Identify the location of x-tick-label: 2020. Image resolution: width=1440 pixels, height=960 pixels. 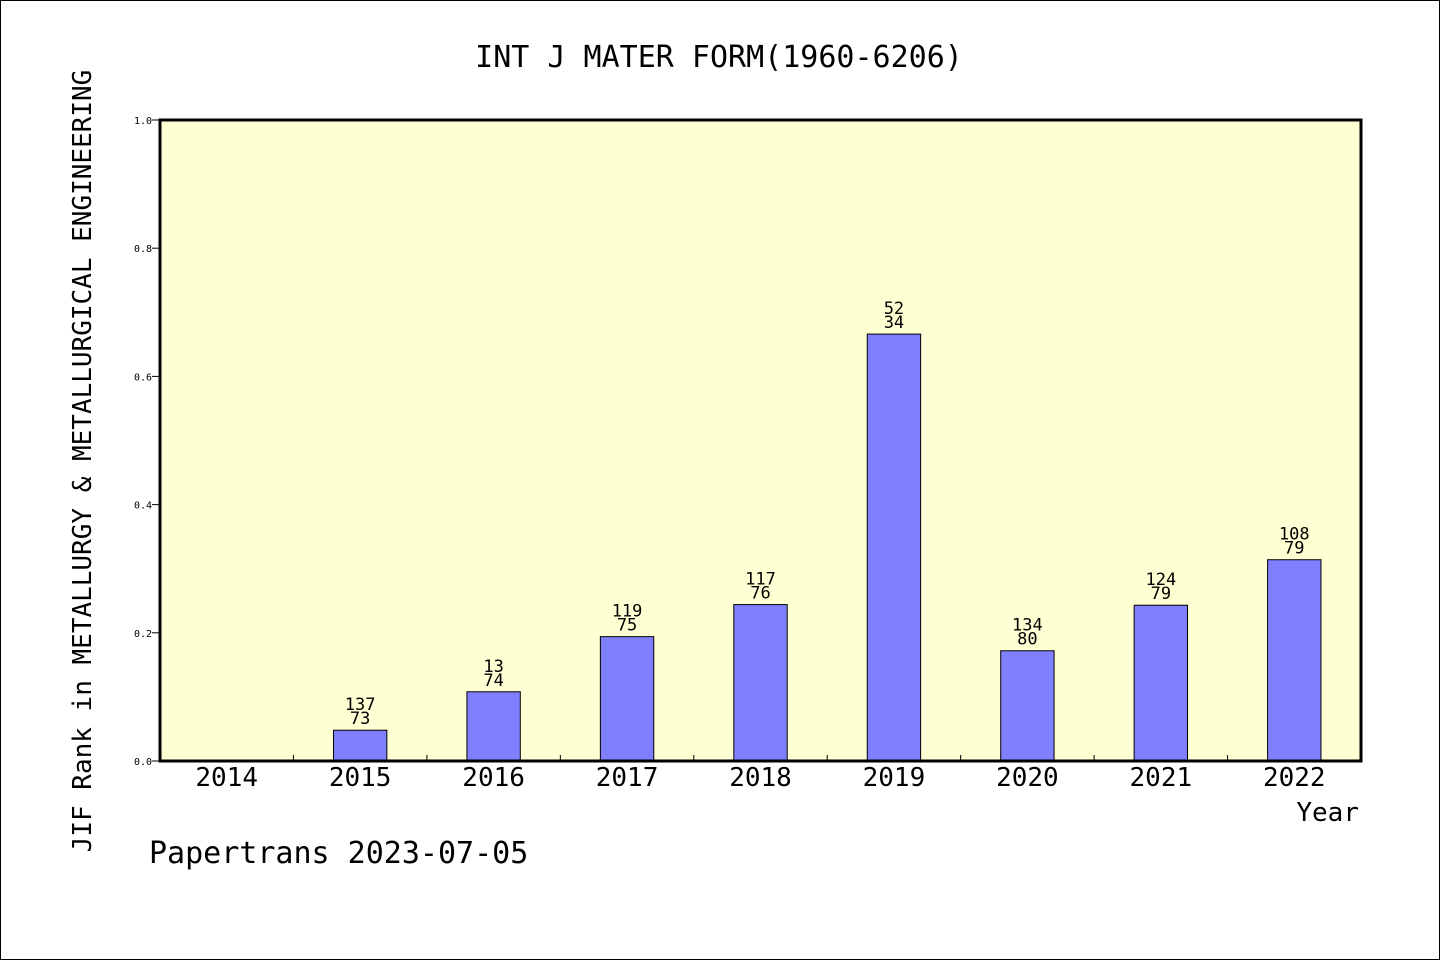
(1027, 778).